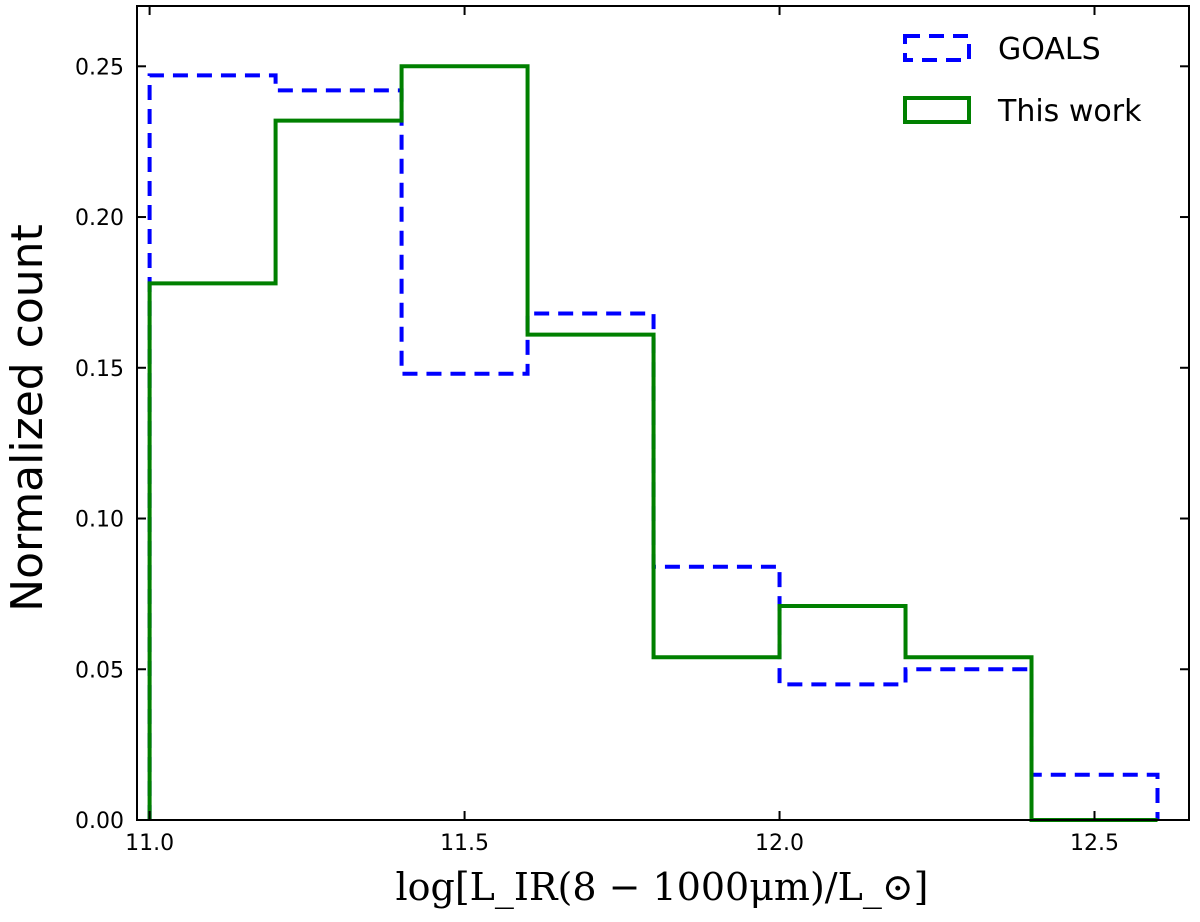 The width and height of the screenshot is (1200, 922). Describe the element at coordinates (99, 218) in the screenshot. I see `y-tick-label: 0.20` at that location.